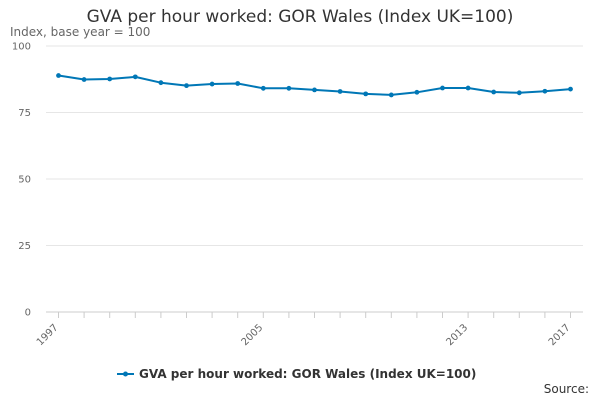 The height and width of the screenshot is (400, 600). Describe the element at coordinates (24, 113) in the screenshot. I see `y-tick-label: 75` at that location.